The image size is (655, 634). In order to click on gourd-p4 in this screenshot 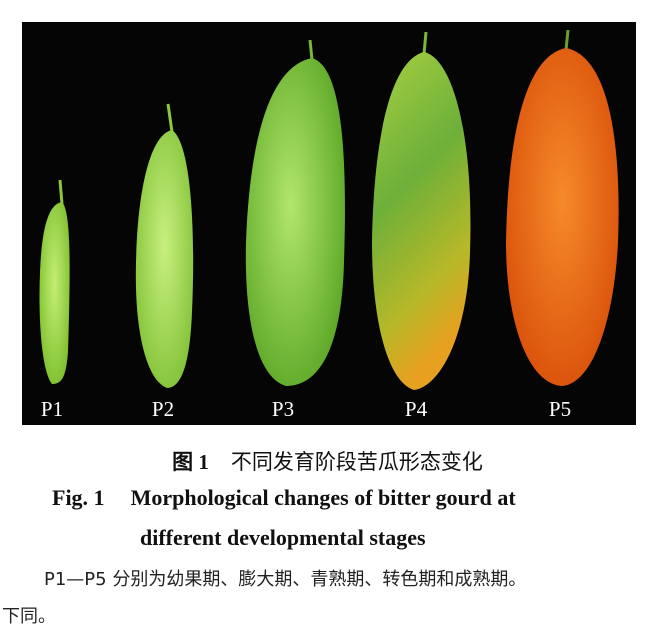, I will do `click(421, 210)`.